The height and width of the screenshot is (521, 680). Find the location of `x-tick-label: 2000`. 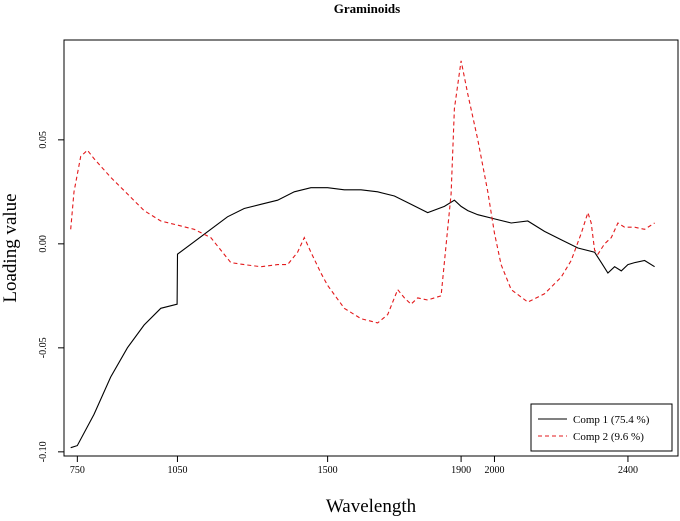

x-tick-label: 2000 is located at coordinates (494, 470).